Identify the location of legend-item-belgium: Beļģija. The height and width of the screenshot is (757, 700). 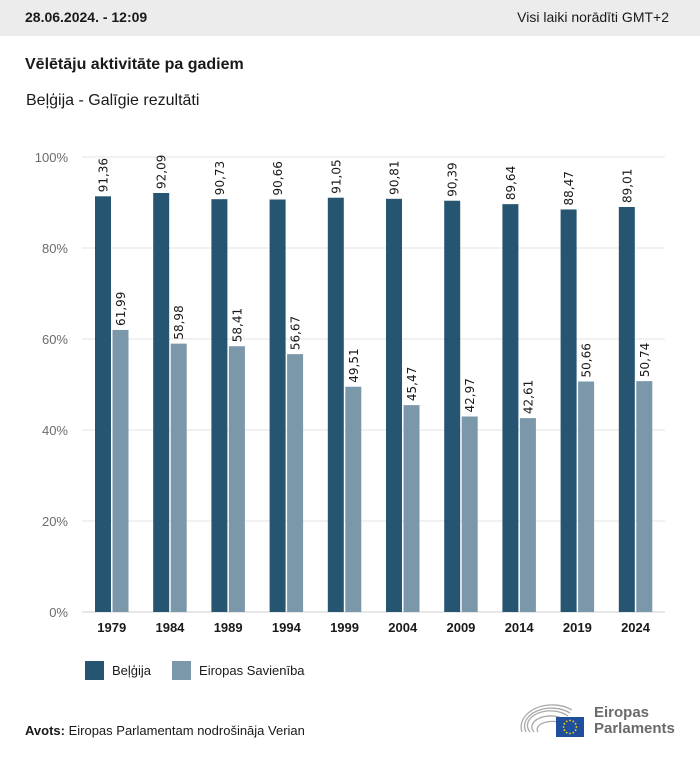
(118, 670).